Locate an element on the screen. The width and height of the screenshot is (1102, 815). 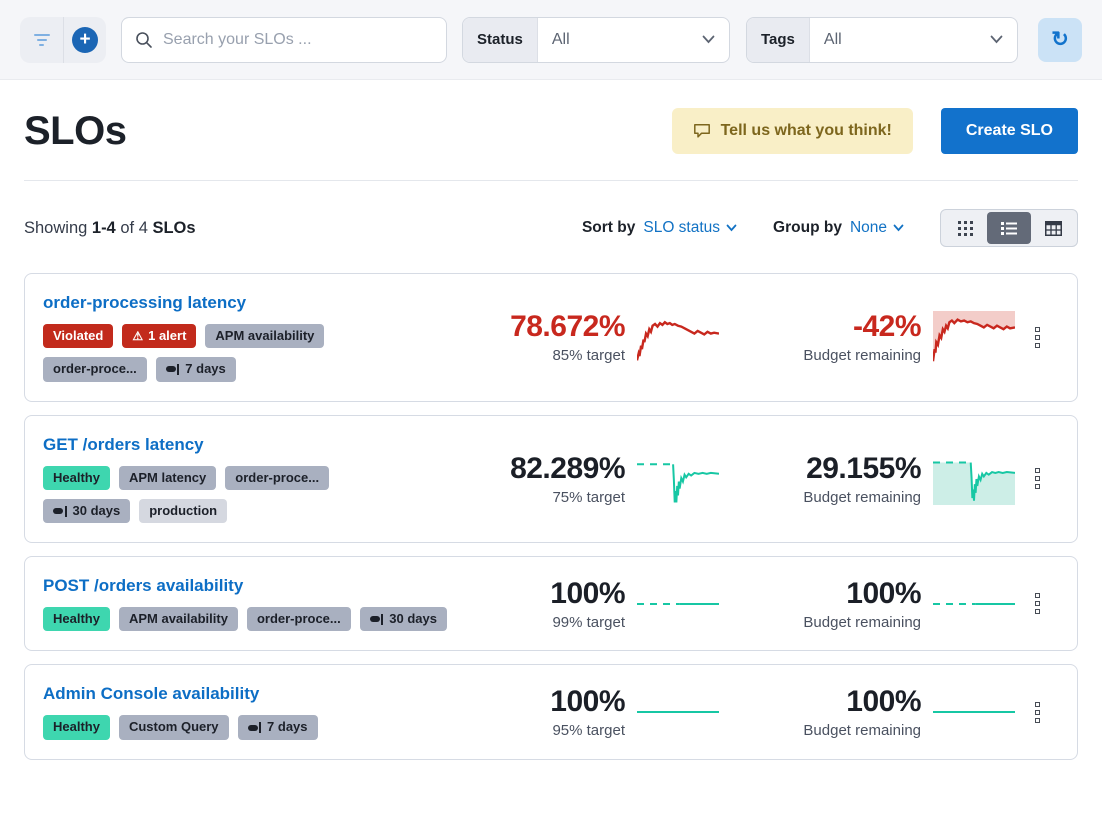
group-by-control: Group by None is located at coordinates (838, 228).